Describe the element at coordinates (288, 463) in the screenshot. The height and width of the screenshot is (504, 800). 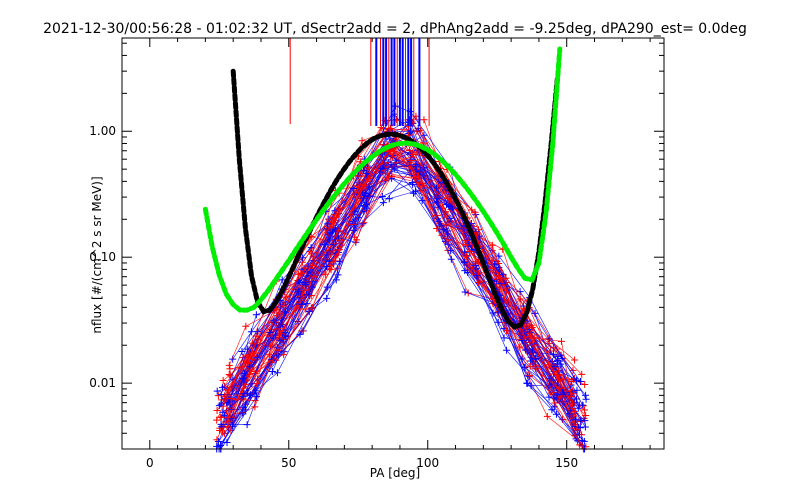
I see `x-tick-label: 50` at that location.